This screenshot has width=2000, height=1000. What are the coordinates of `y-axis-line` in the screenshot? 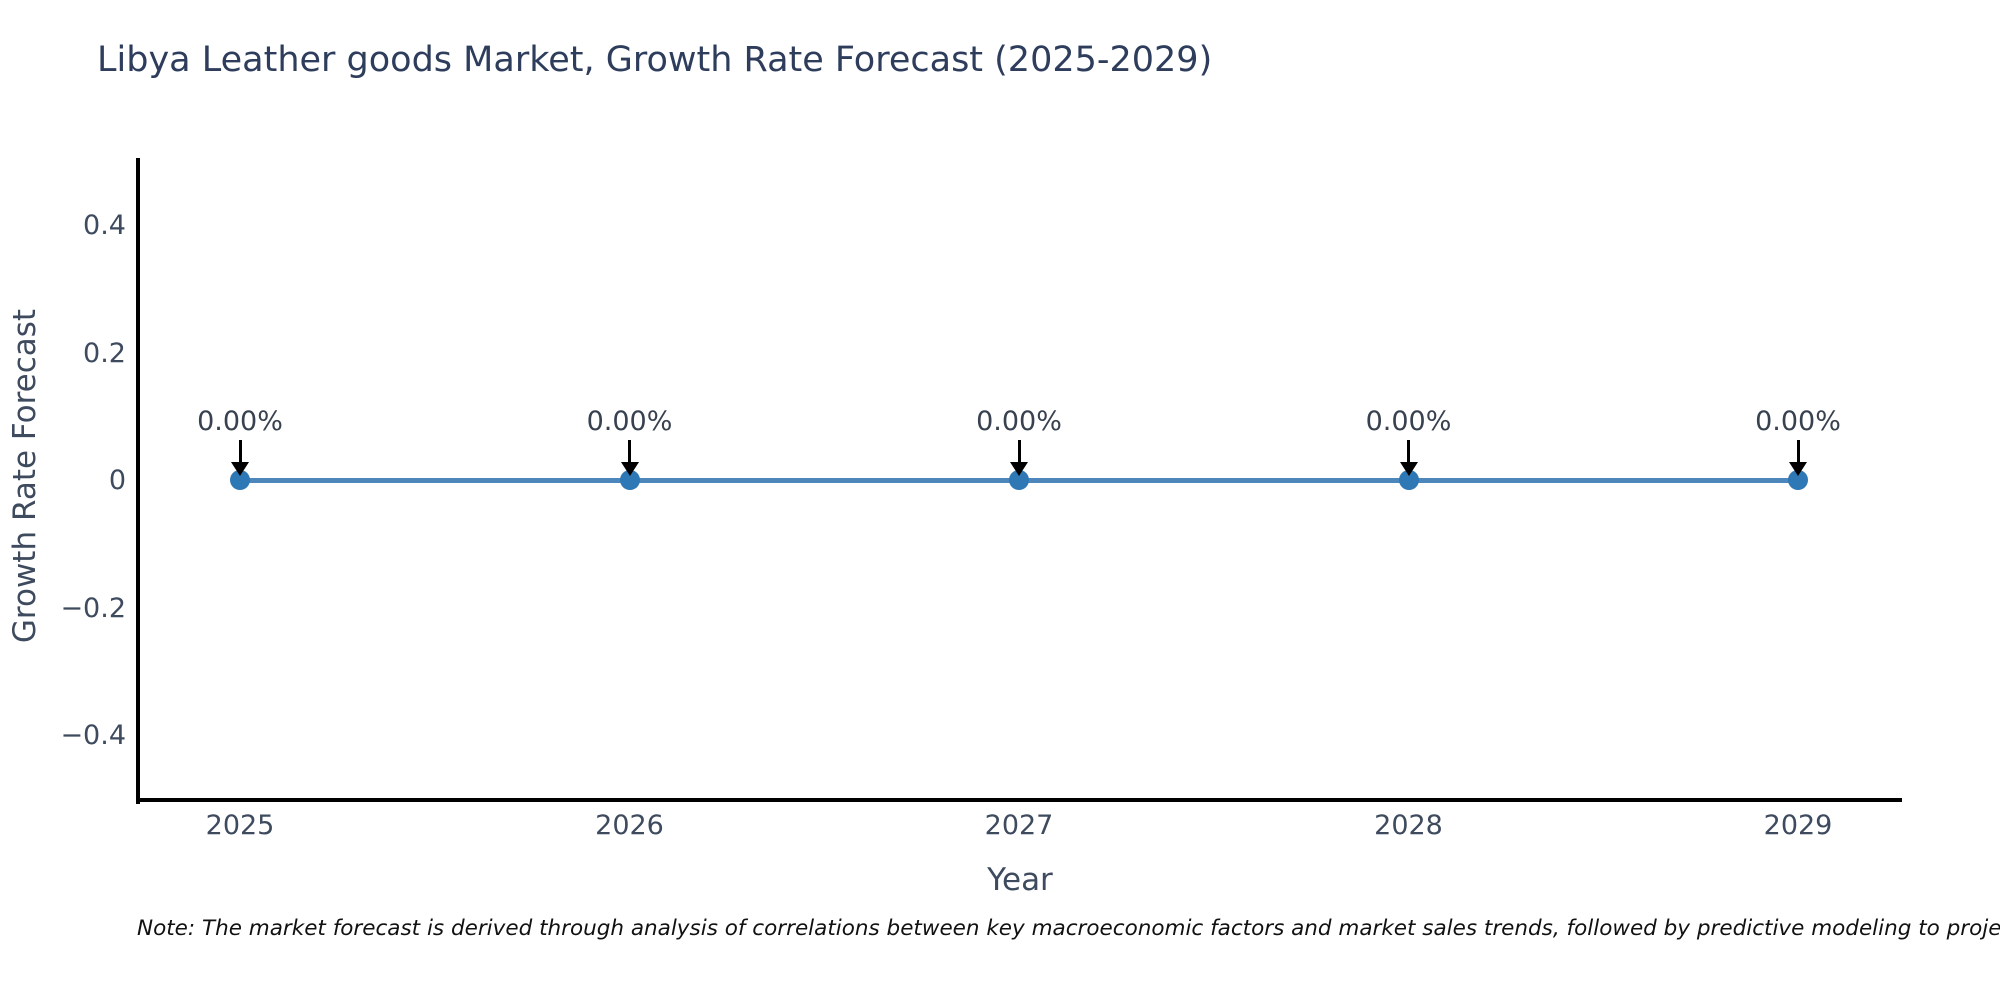 It's located at (138, 481).